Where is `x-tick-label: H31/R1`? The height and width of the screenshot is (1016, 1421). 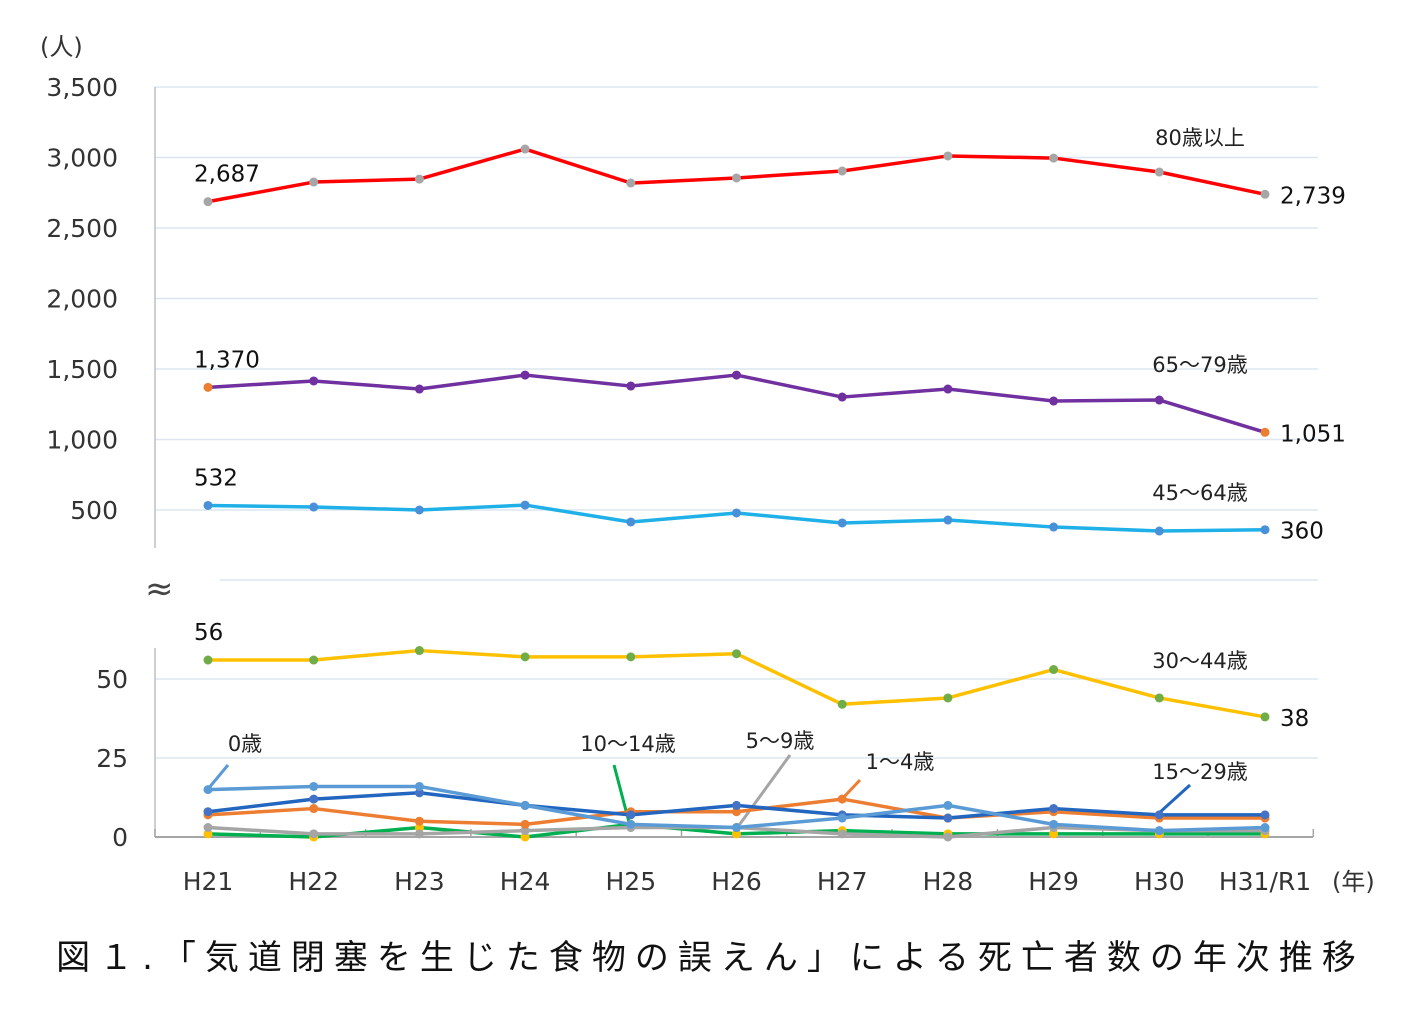
x-tick-label: H31/R1 is located at coordinates (1265, 881).